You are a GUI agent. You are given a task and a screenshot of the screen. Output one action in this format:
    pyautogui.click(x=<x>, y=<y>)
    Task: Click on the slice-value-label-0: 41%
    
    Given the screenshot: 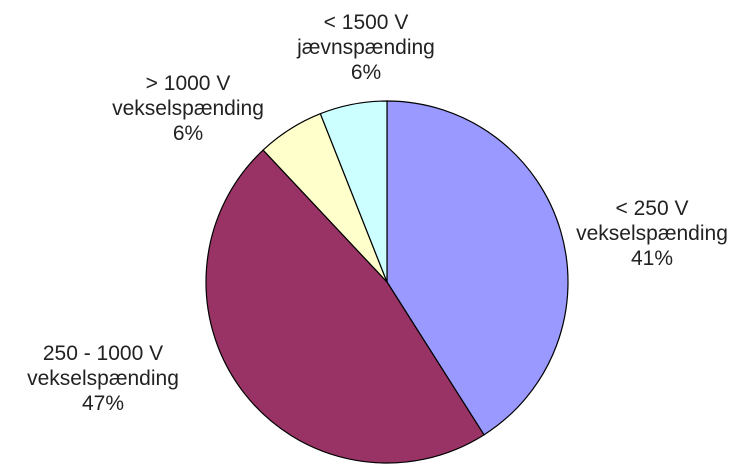 What is the action you would take?
    pyautogui.click(x=652, y=258)
    